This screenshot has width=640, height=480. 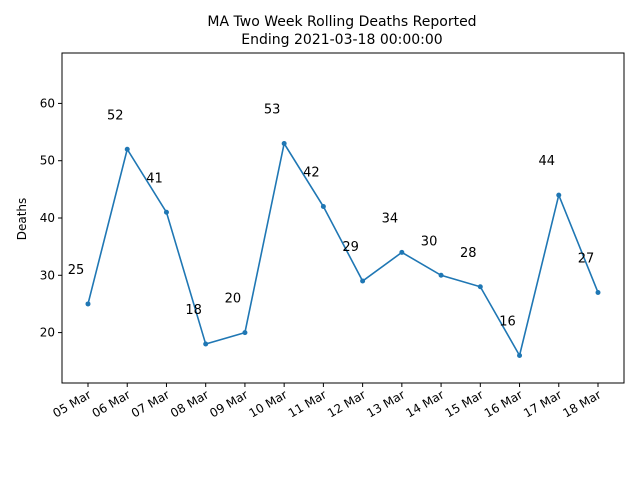 What do you see at coordinates (189, 403) in the screenshot?
I see `x-tick-label: 08 Mar` at bounding box center [189, 403].